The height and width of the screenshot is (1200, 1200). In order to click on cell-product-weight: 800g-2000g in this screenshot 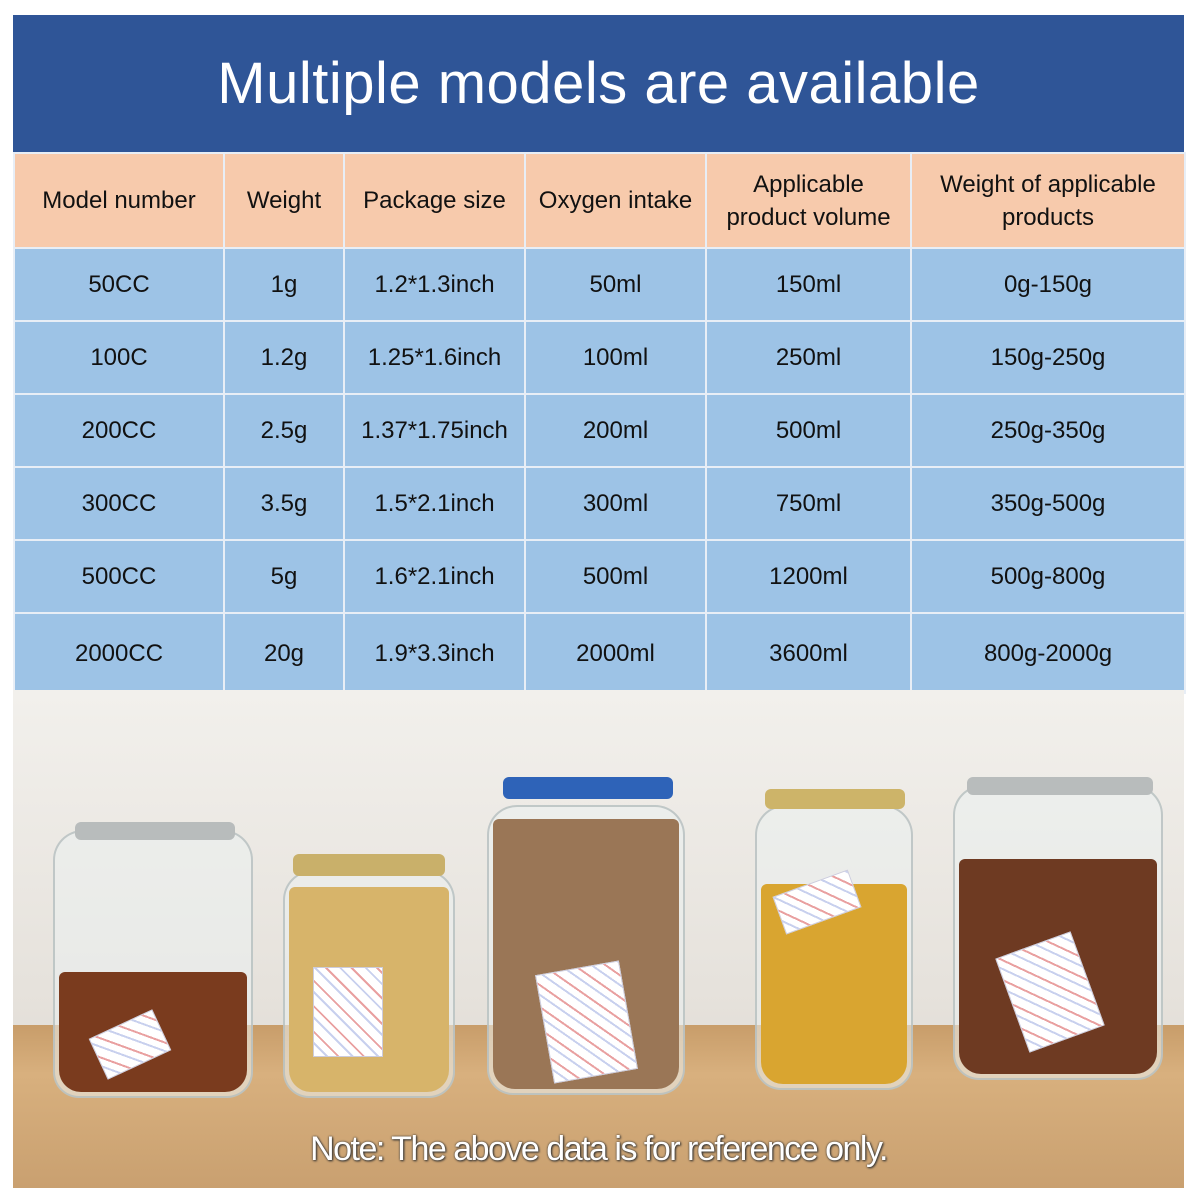, I will do `click(1048, 653)`.